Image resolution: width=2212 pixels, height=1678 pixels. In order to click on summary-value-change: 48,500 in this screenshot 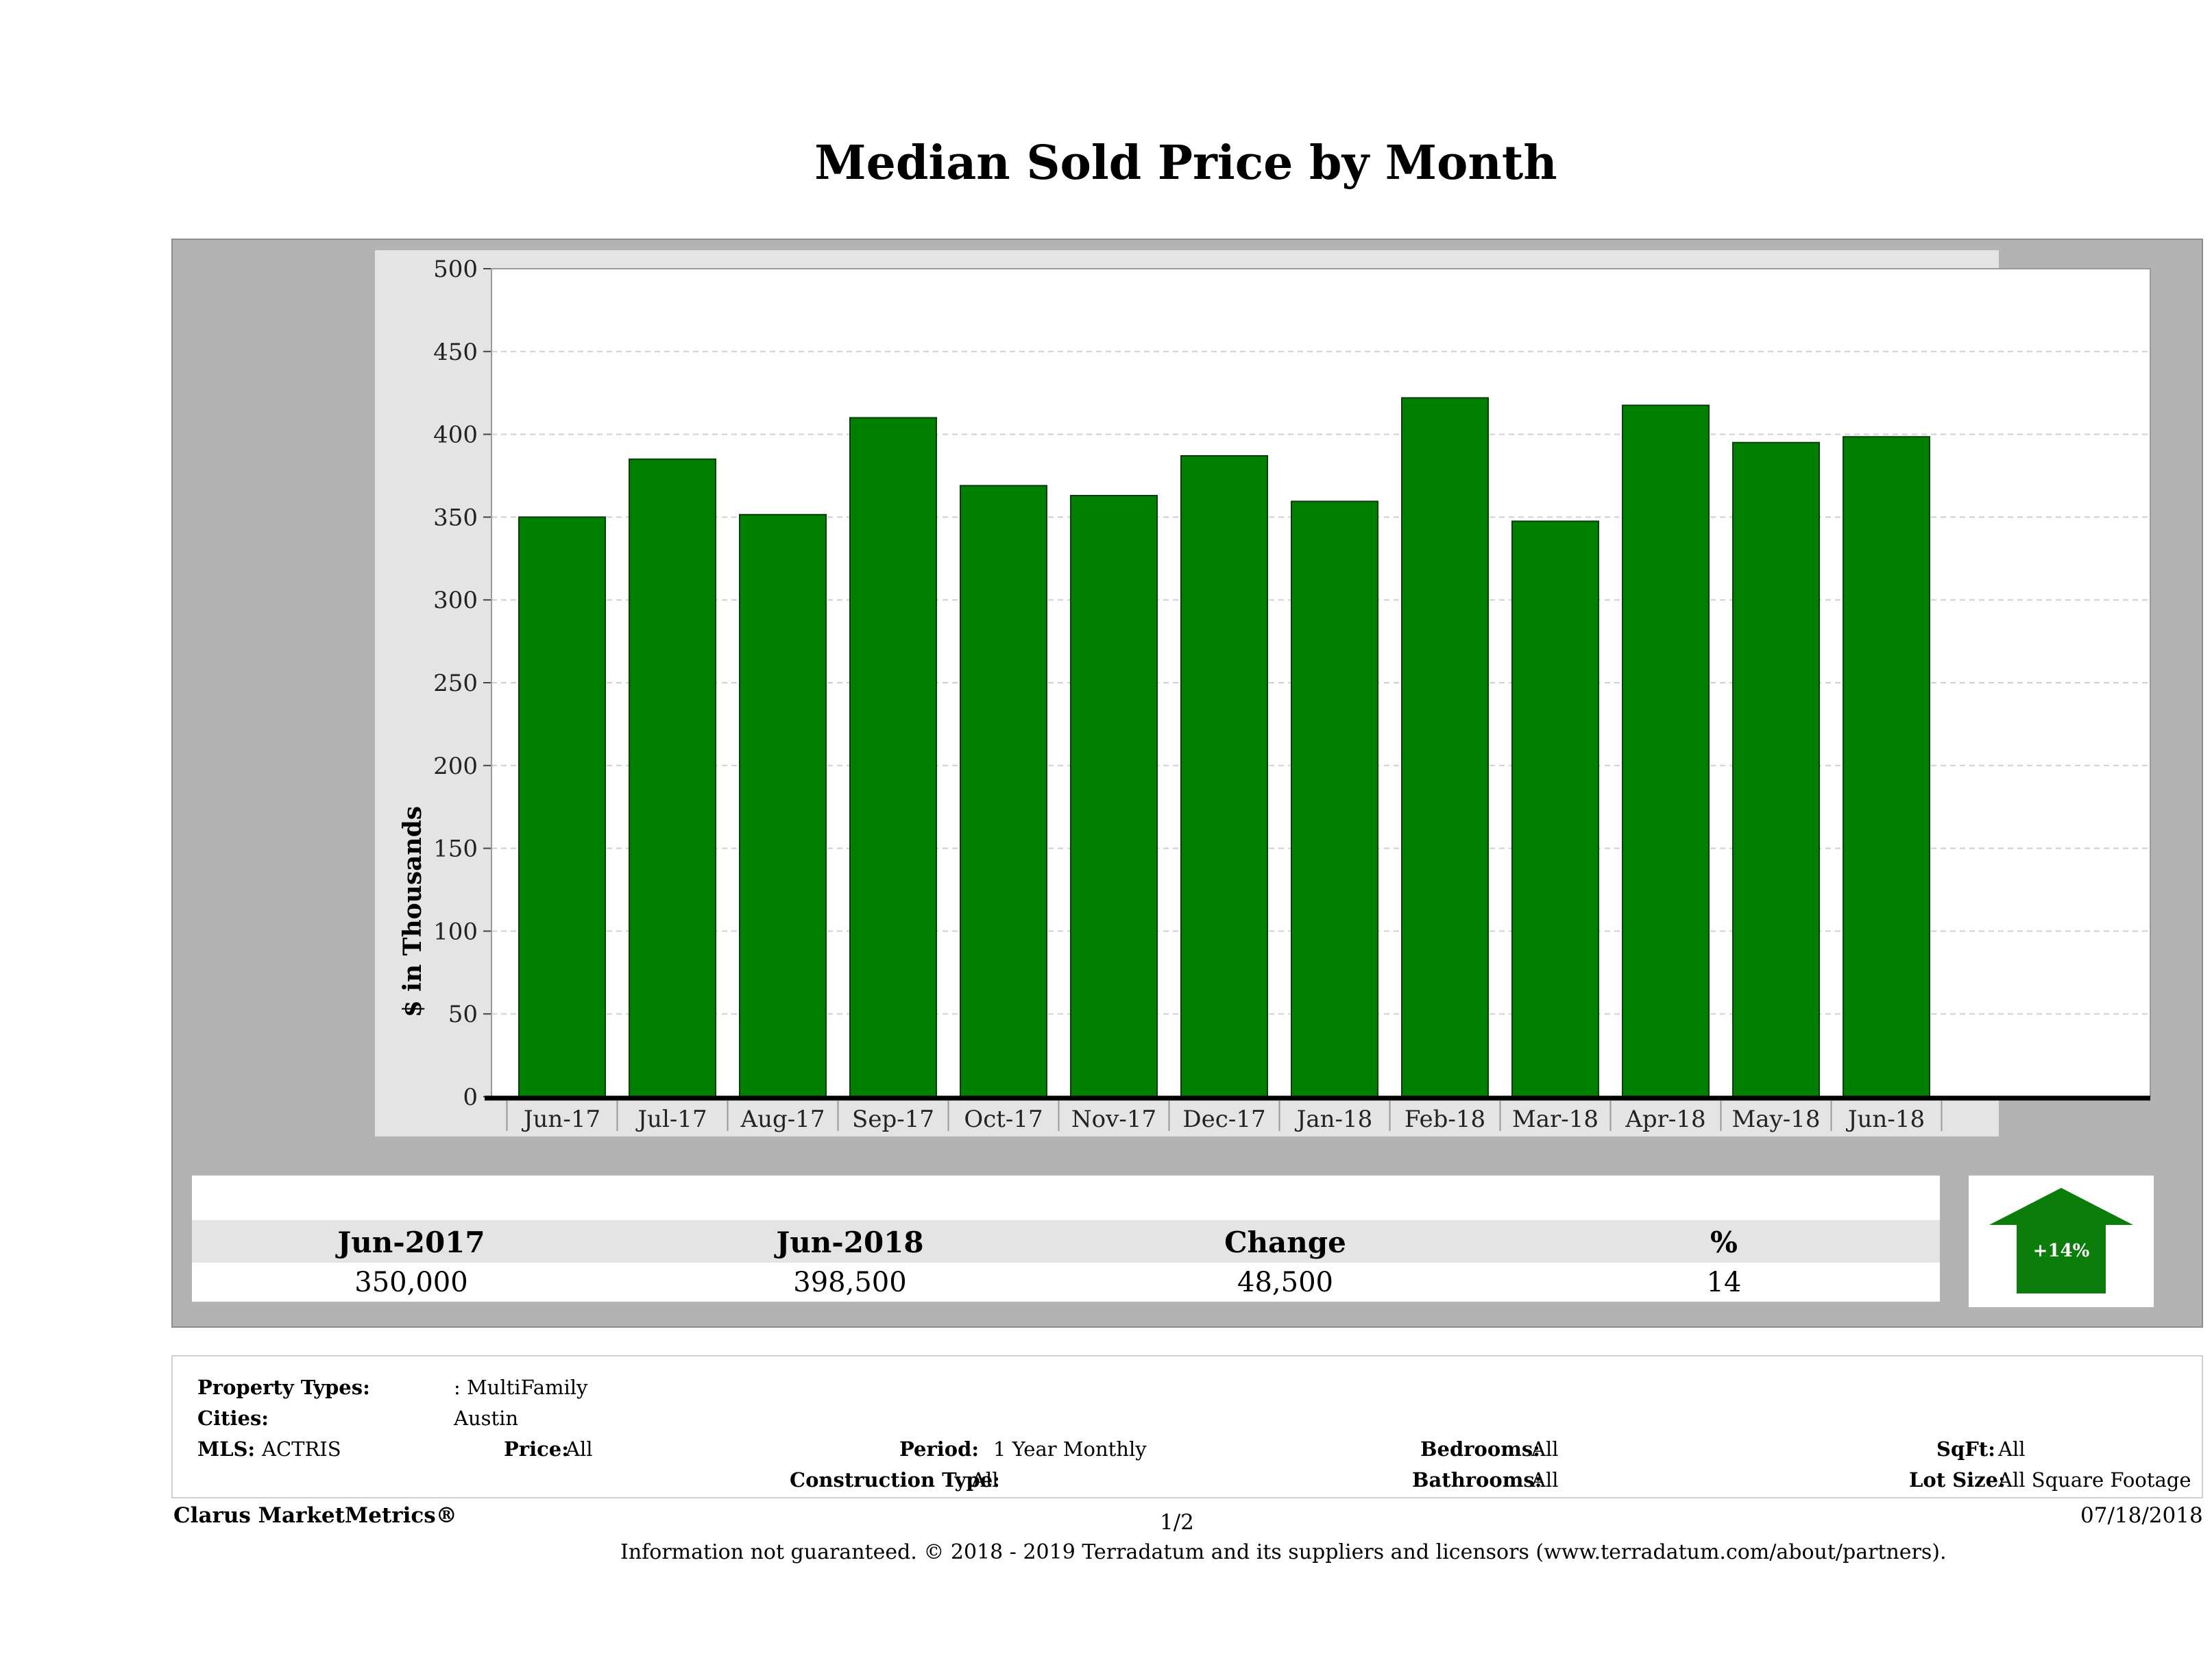, I will do `click(1285, 1282)`.